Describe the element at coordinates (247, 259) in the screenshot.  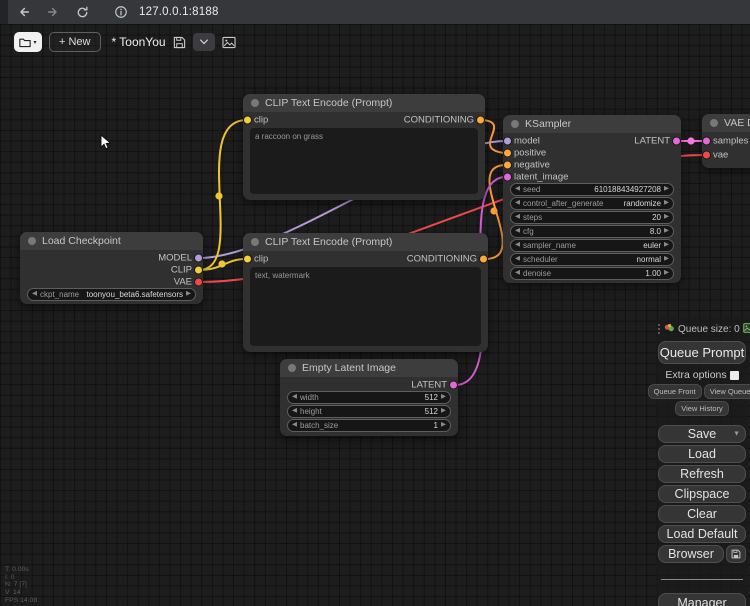
I see `clip-text-encode-negative-input-clip-pin` at that location.